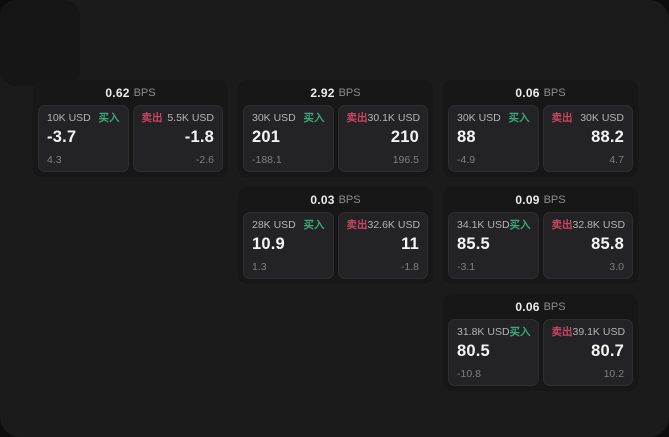 Image resolution: width=669 pixels, height=437 pixels. I want to click on buy-panel: 30K USD 买入 88 -4.9, so click(493, 138).